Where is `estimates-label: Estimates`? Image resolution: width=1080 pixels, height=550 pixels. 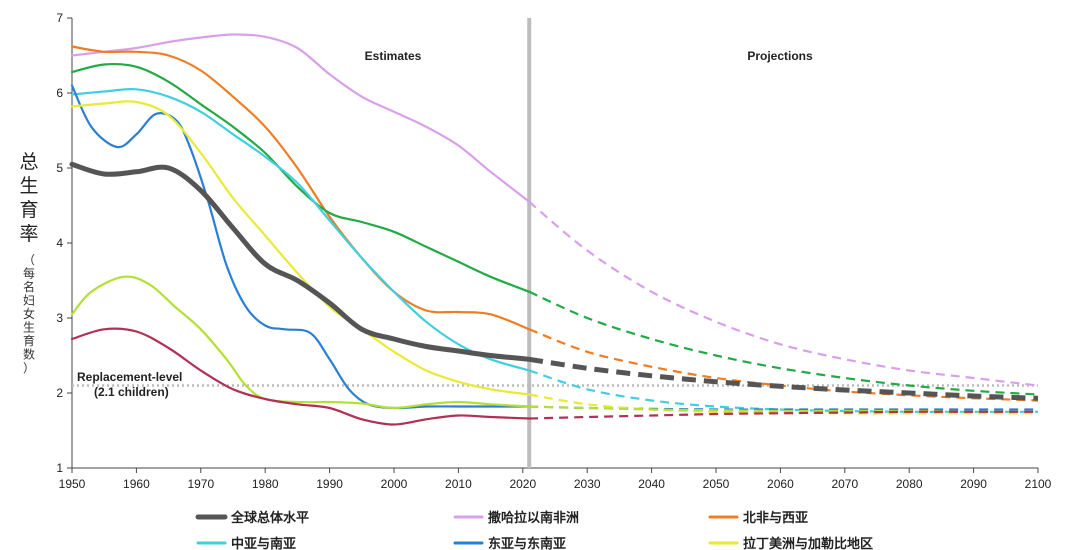 estimates-label: Estimates is located at coordinates (393, 56).